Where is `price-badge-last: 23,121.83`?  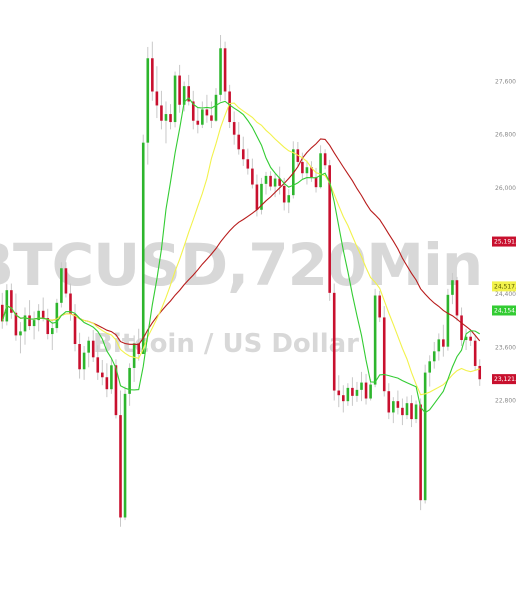 price-badge-last: 23,121.83 is located at coordinates (504, 379).